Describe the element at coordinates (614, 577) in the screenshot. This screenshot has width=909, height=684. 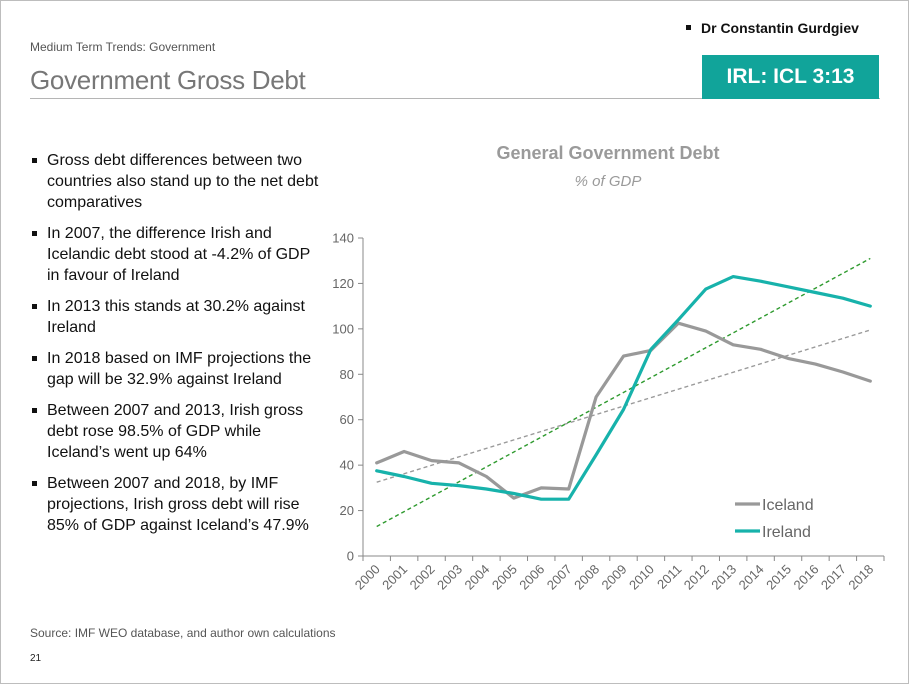
I see `x-tick-label: 2009` at that location.